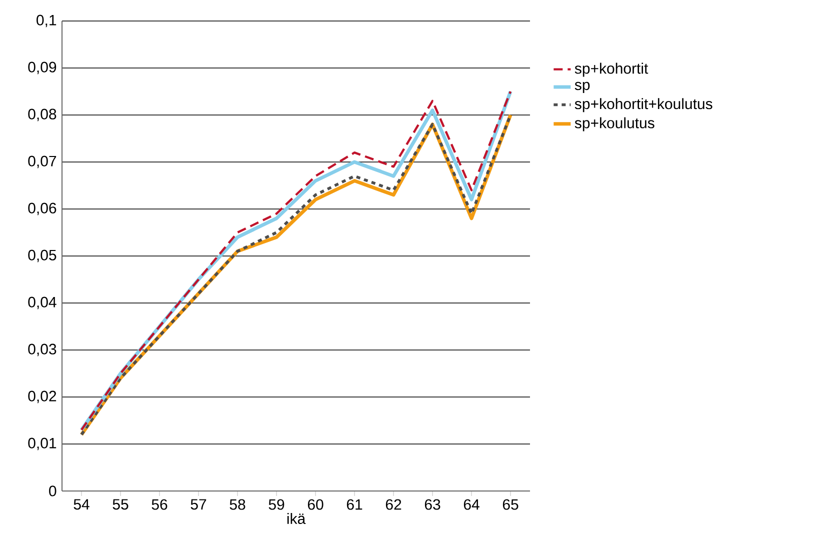 The width and height of the screenshot is (826, 544). What do you see at coordinates (316, 504) in the screenshot?
I see `x-tick-label: 60` at bounding box center [316, 504].